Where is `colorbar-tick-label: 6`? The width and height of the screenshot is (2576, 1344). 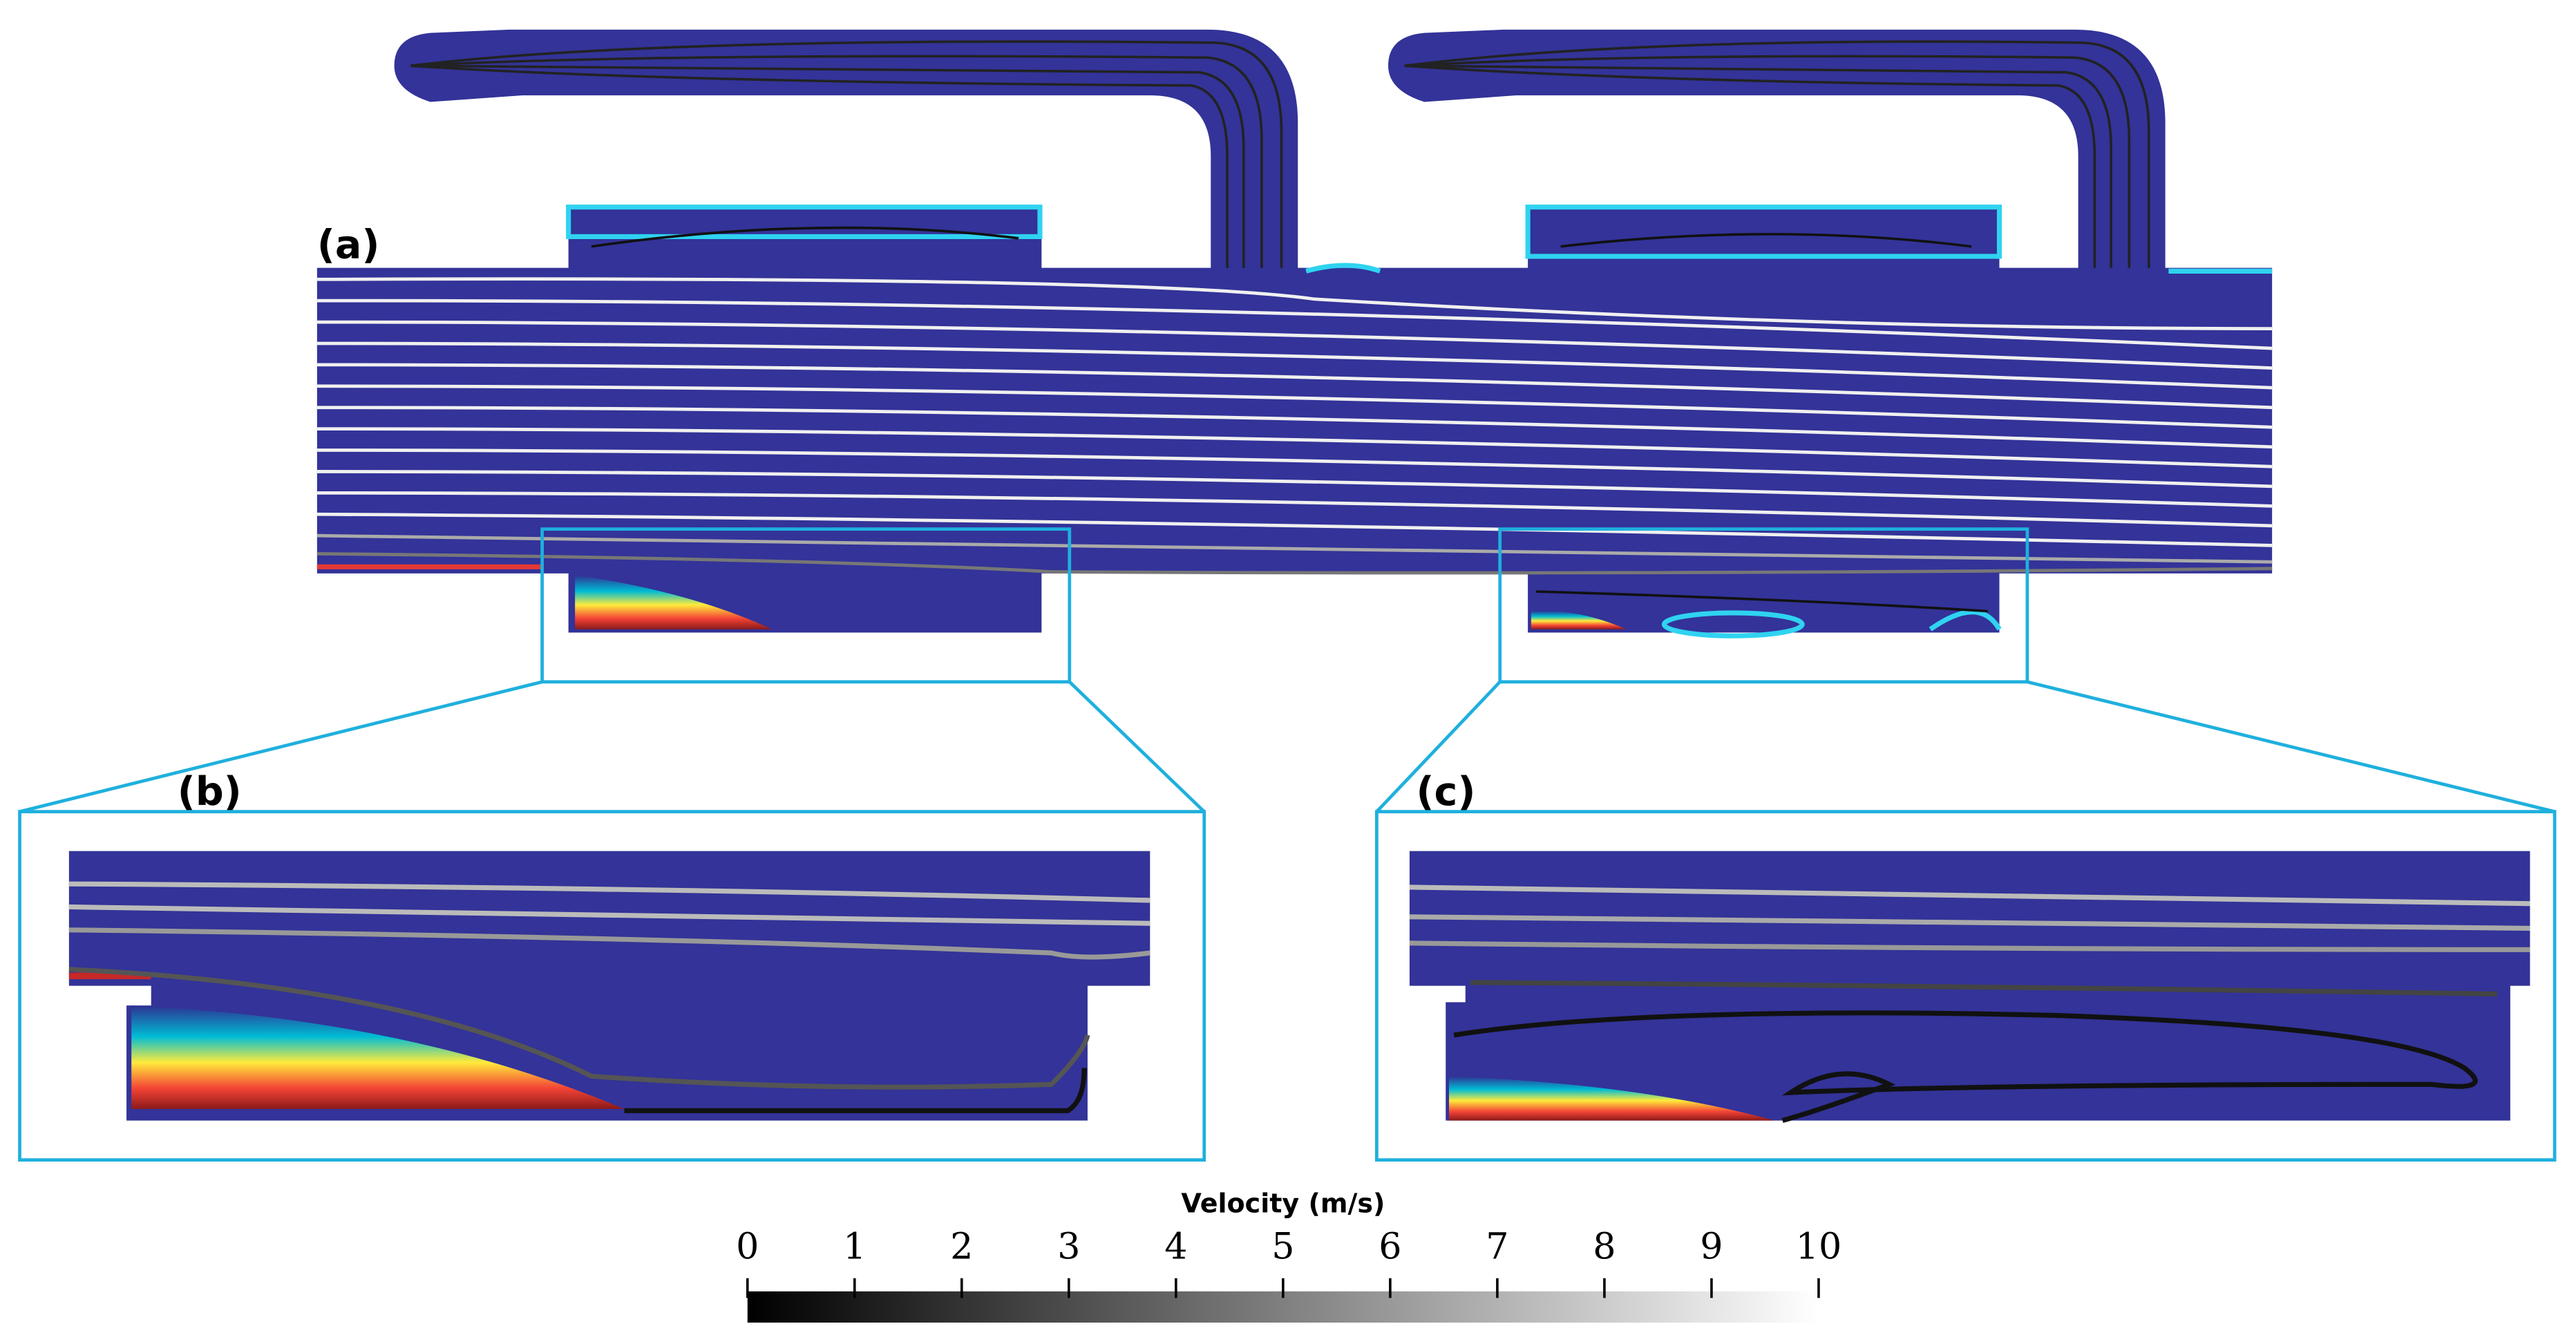 colorbar-tick-label: 6 is located at coordinates (1390, 1246).